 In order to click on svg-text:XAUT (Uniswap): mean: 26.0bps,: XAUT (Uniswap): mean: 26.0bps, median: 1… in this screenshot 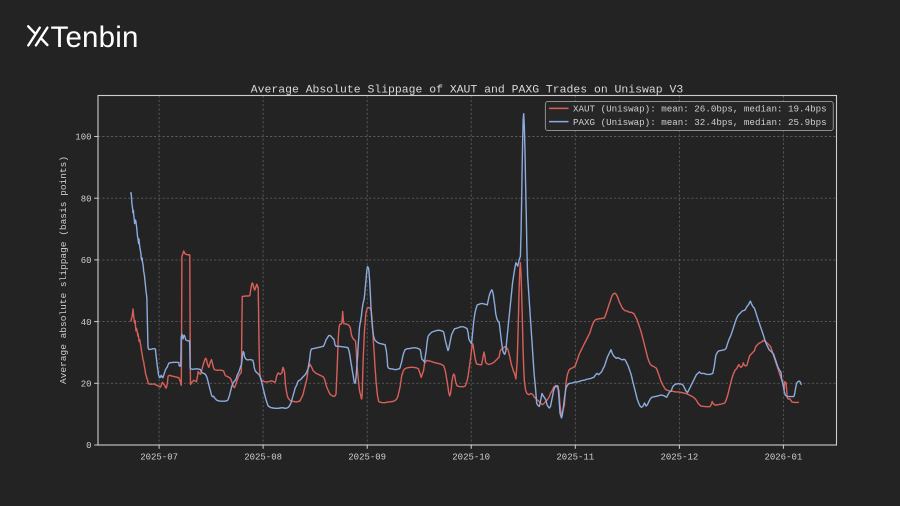, I will do `click(700, 109)`.